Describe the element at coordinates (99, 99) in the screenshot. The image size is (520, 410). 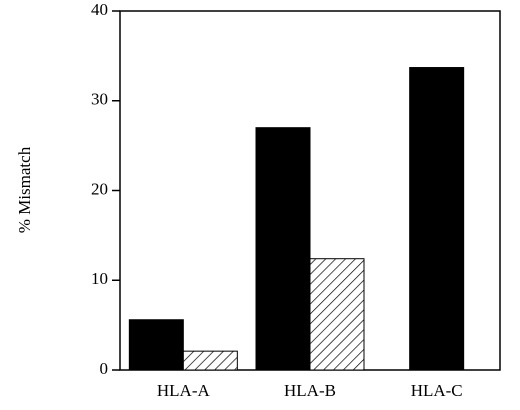
I see `y-tick-label: 30` at that location.